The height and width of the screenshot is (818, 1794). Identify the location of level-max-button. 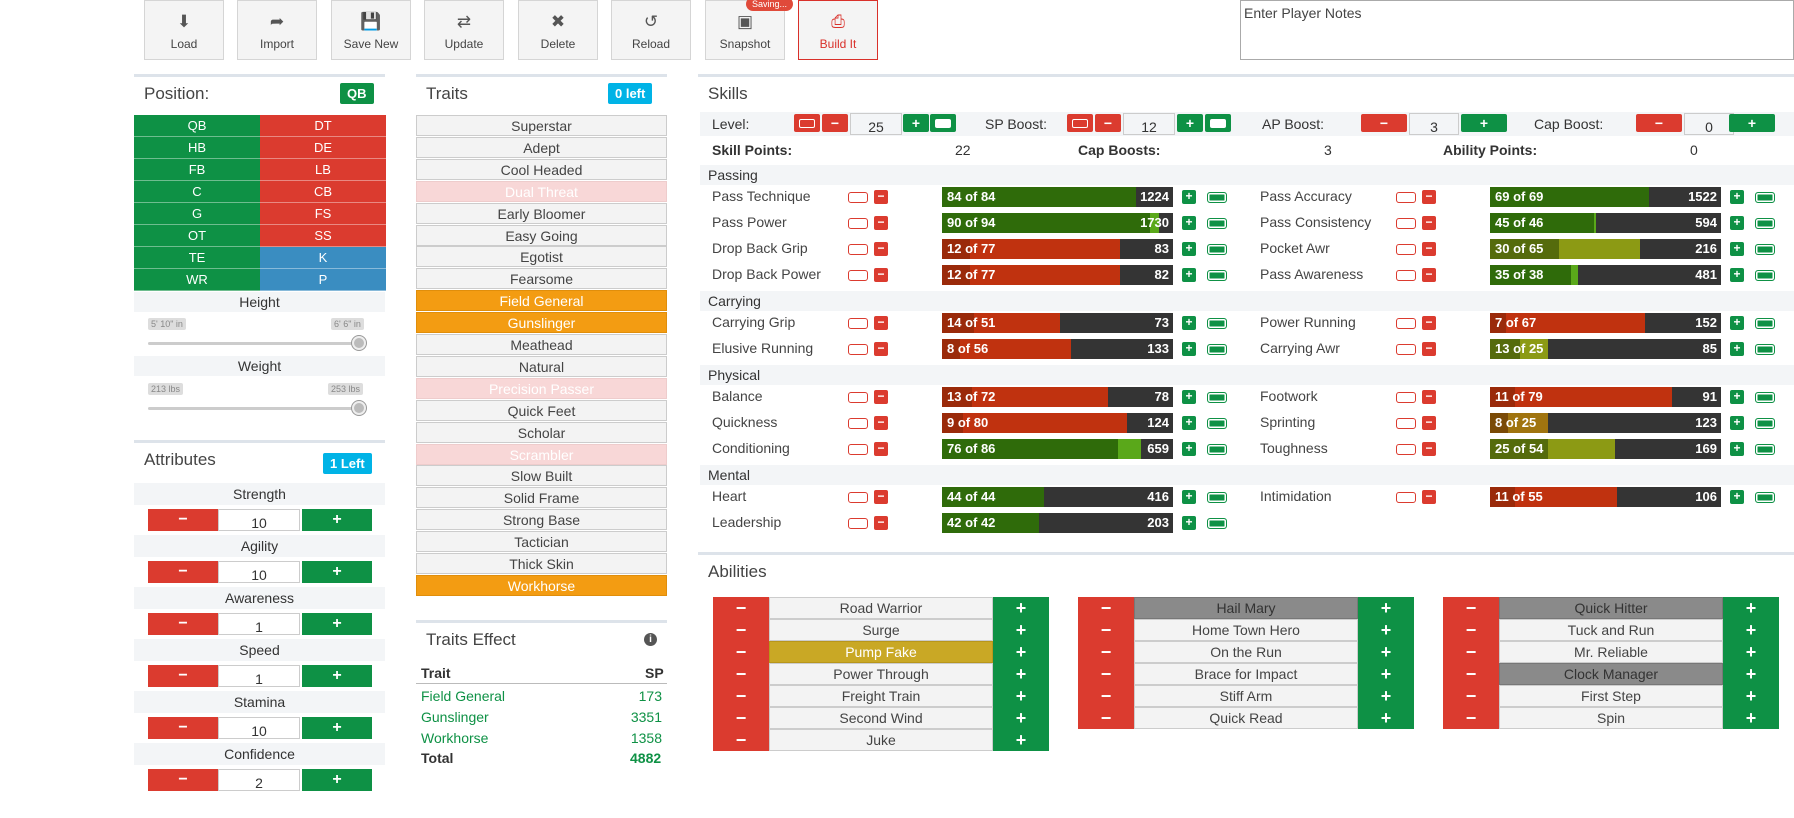
(943, 123).